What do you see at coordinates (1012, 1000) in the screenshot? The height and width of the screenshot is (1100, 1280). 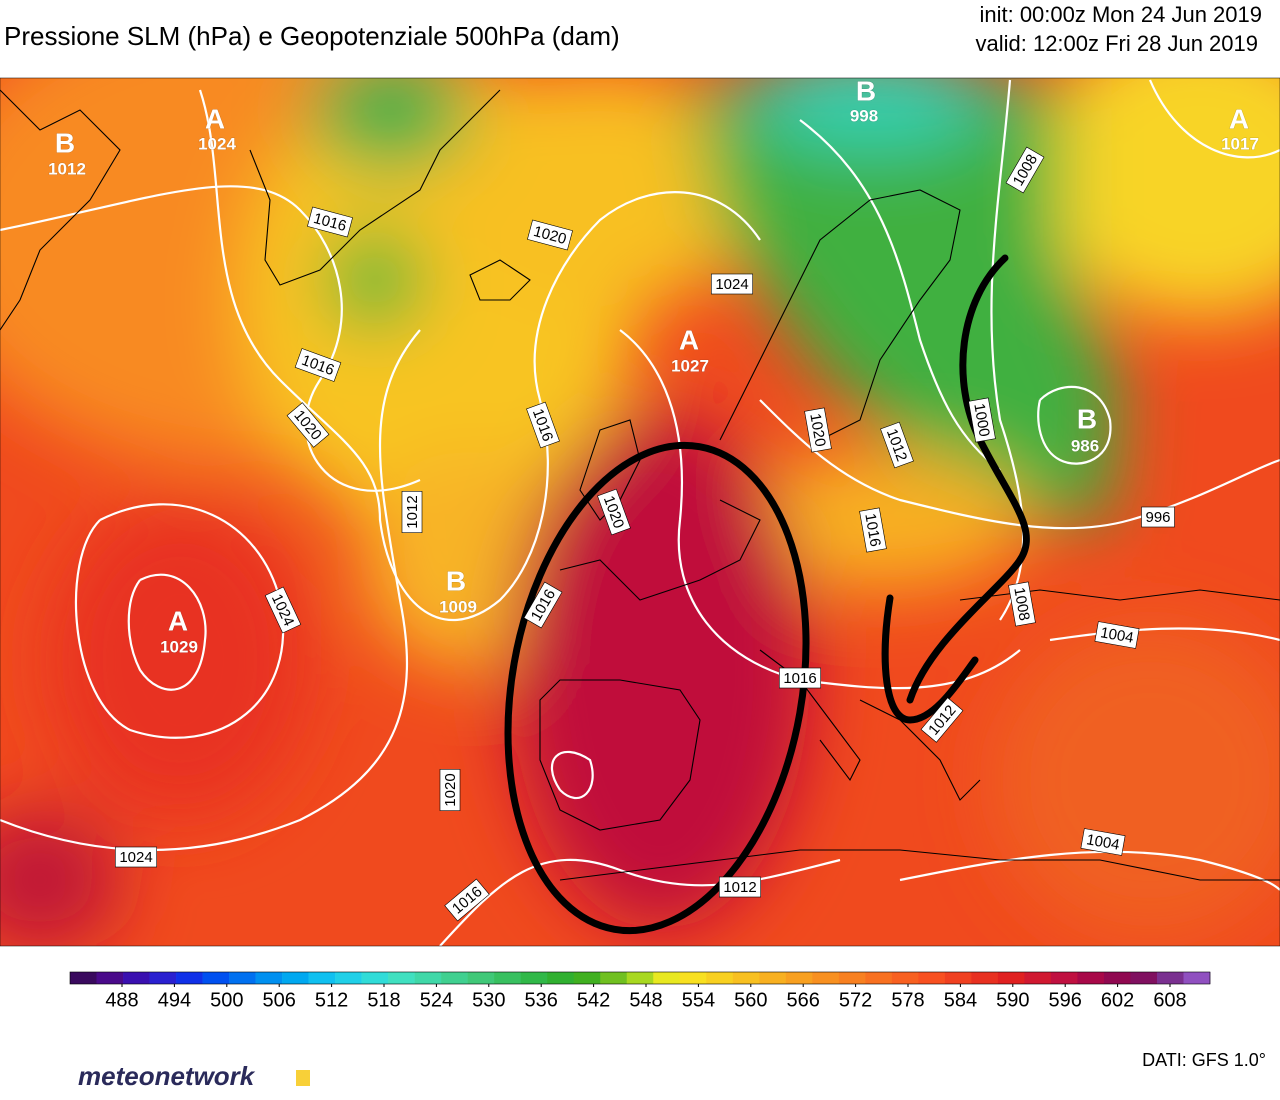 I see `colorbar-tick-label: 590` at bounding box center [1012, 1000].